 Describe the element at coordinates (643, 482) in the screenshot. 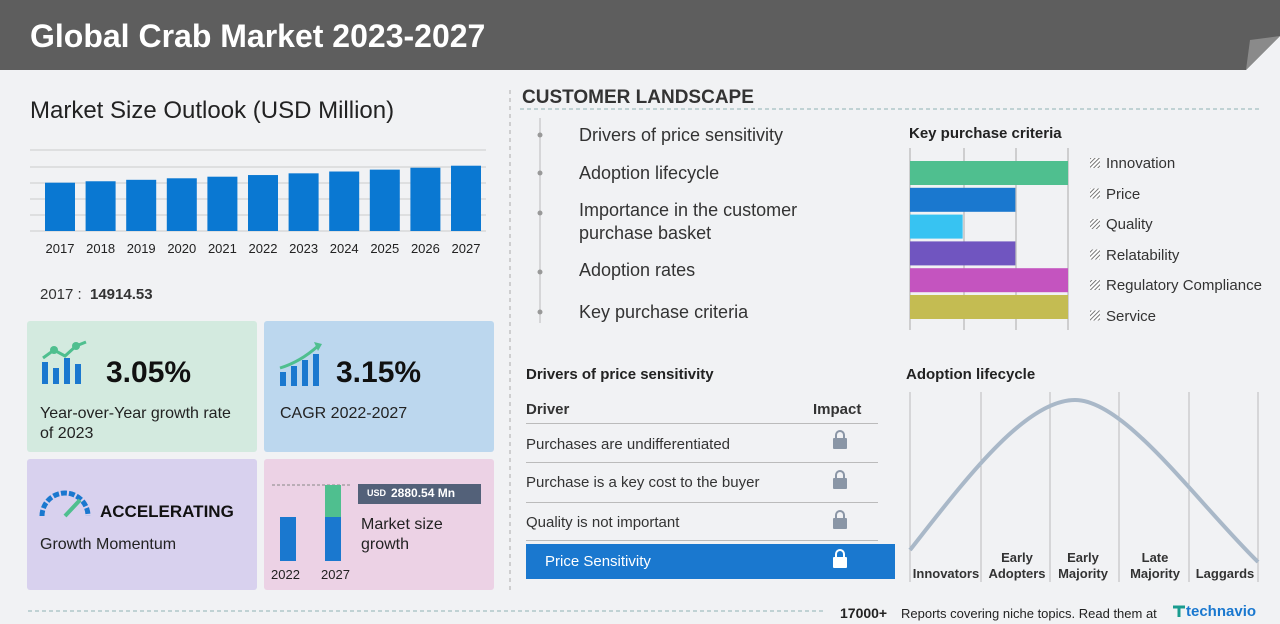

I see `table-cell: Purchase is a key cost to the buyer` at that location.